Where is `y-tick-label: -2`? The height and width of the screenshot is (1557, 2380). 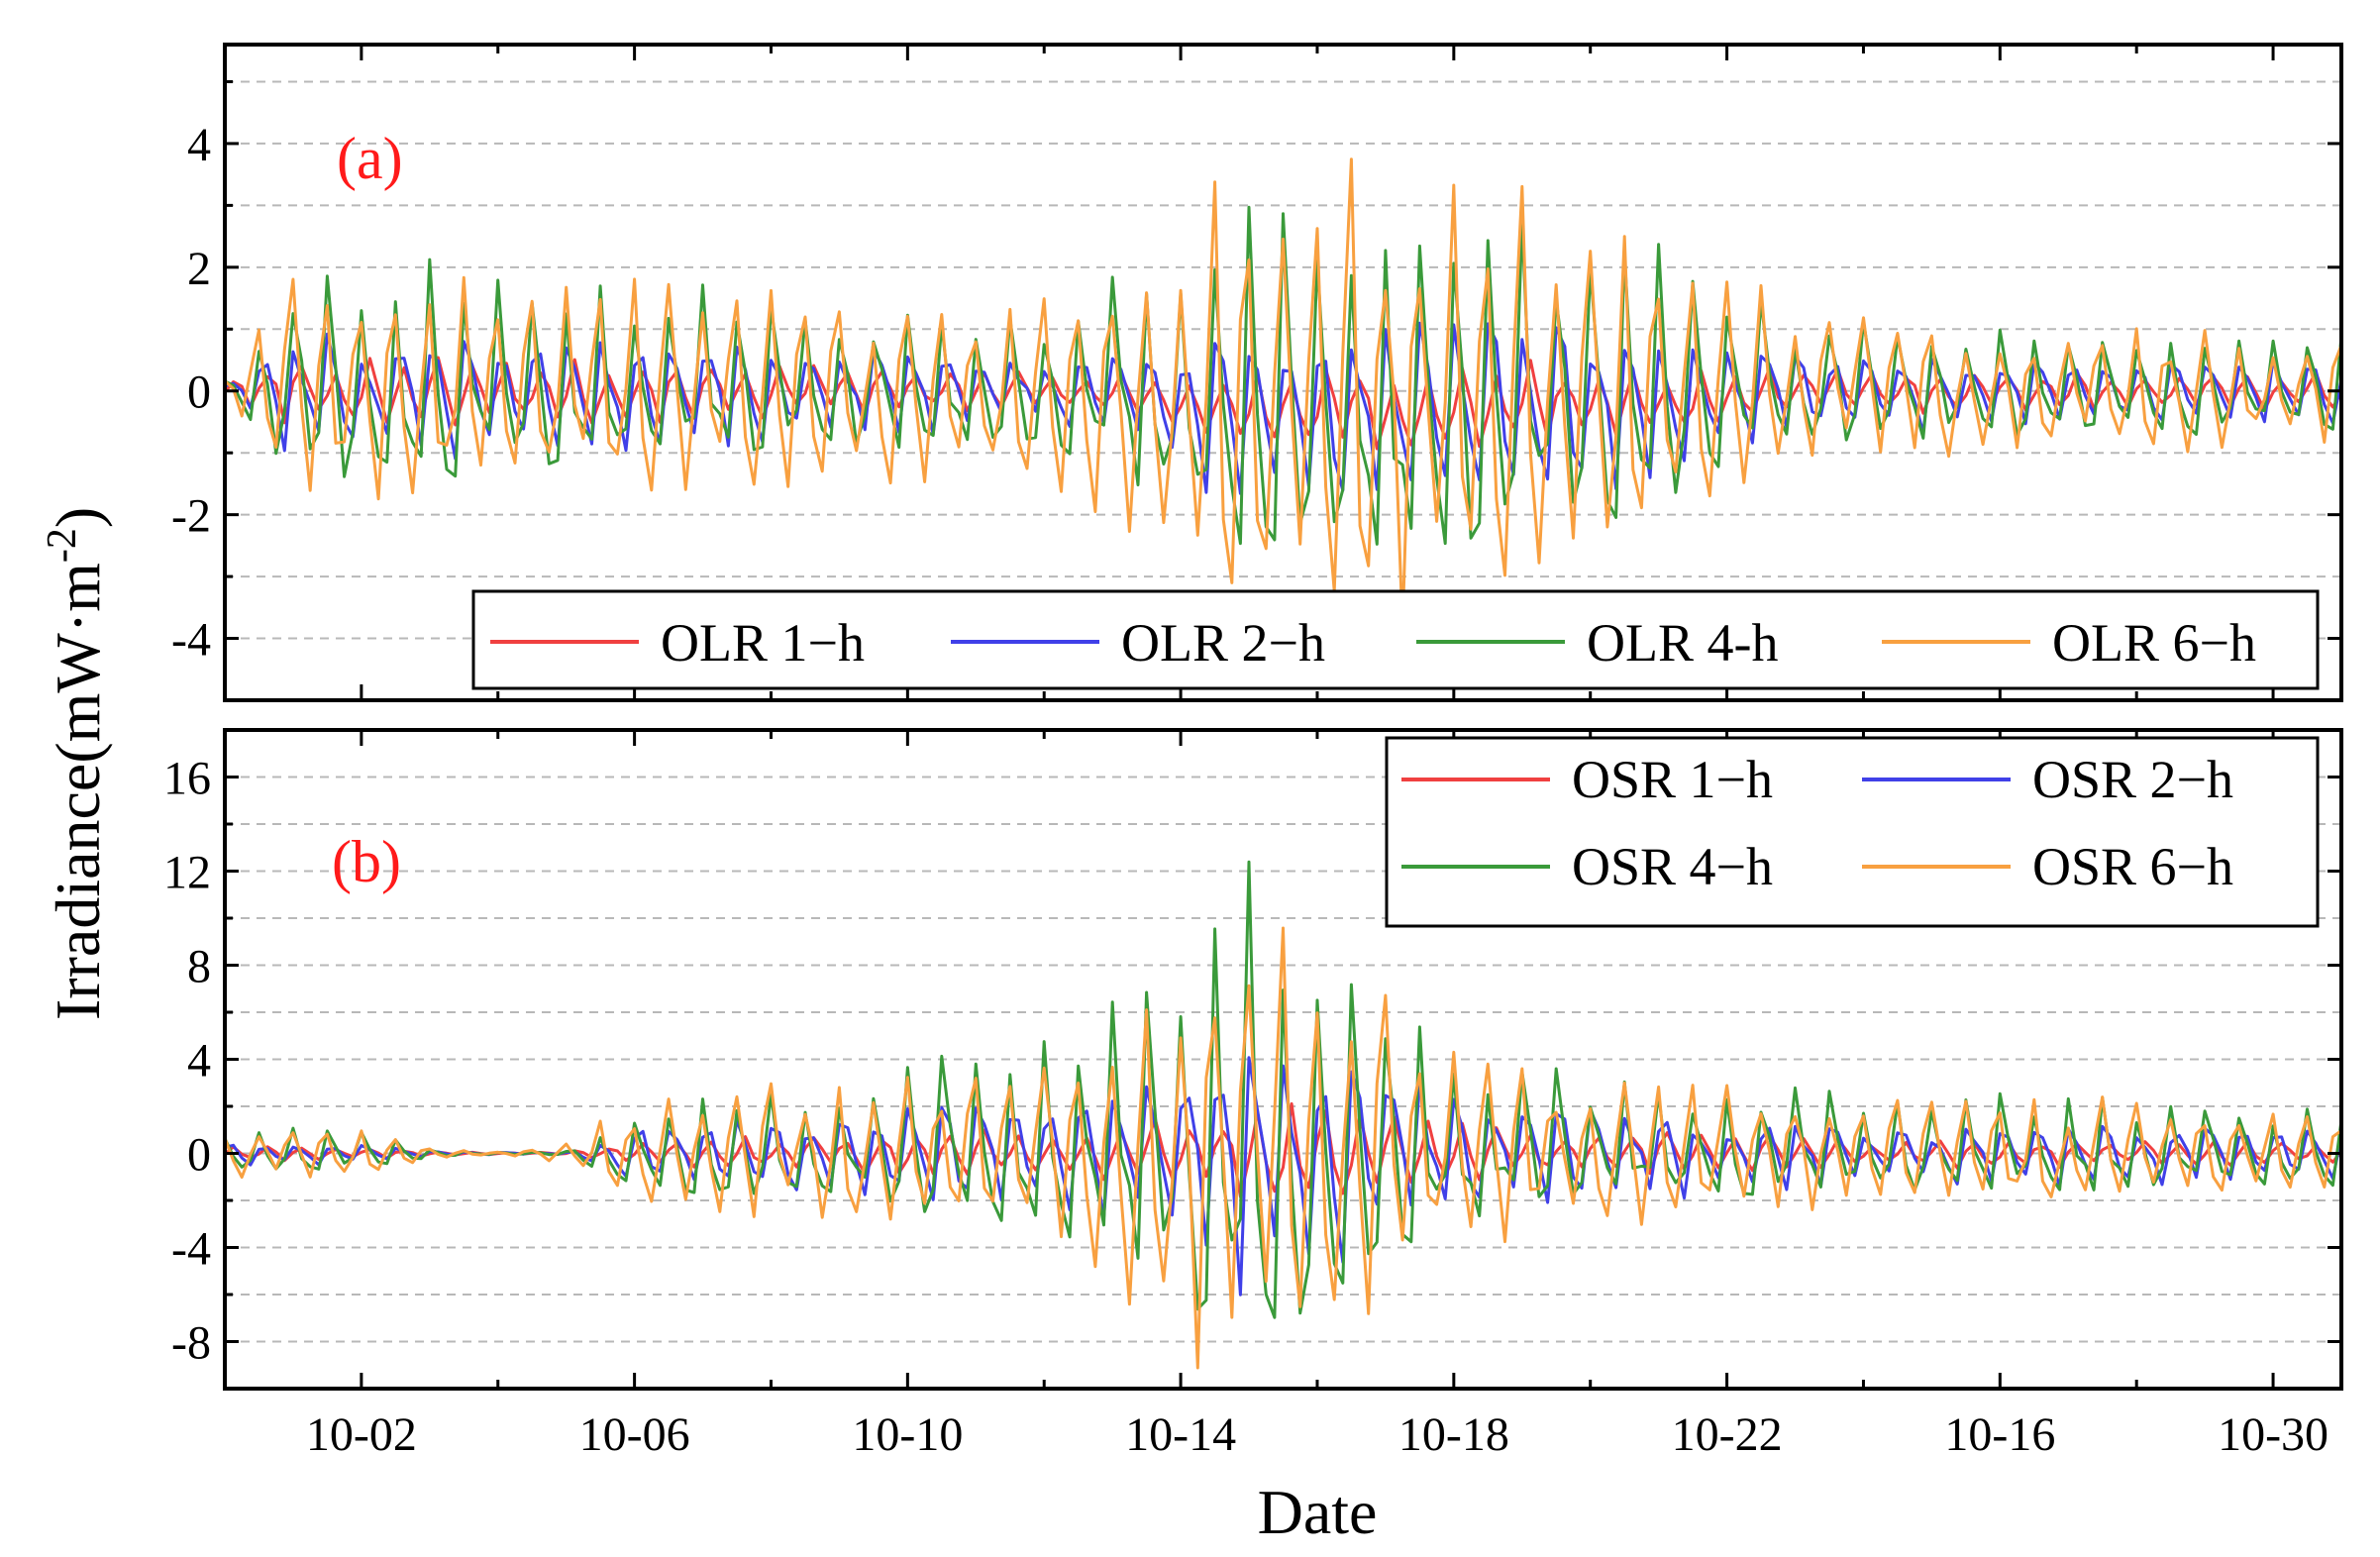 y-tick-label: -2 is located at coordinates (191, 516).